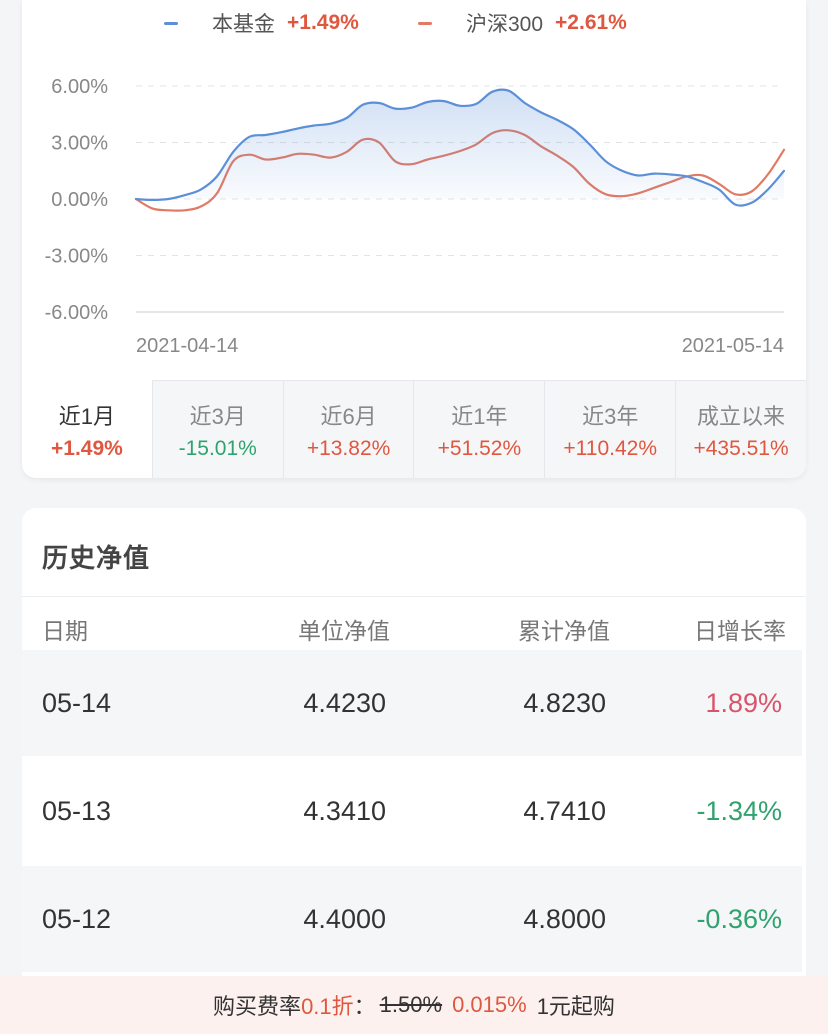 The image size is (828, 1034). What do you see at coordinates (96, 558) in the screenshot?
I see `history-title: 历史净值` at bounding box center [96, 558].